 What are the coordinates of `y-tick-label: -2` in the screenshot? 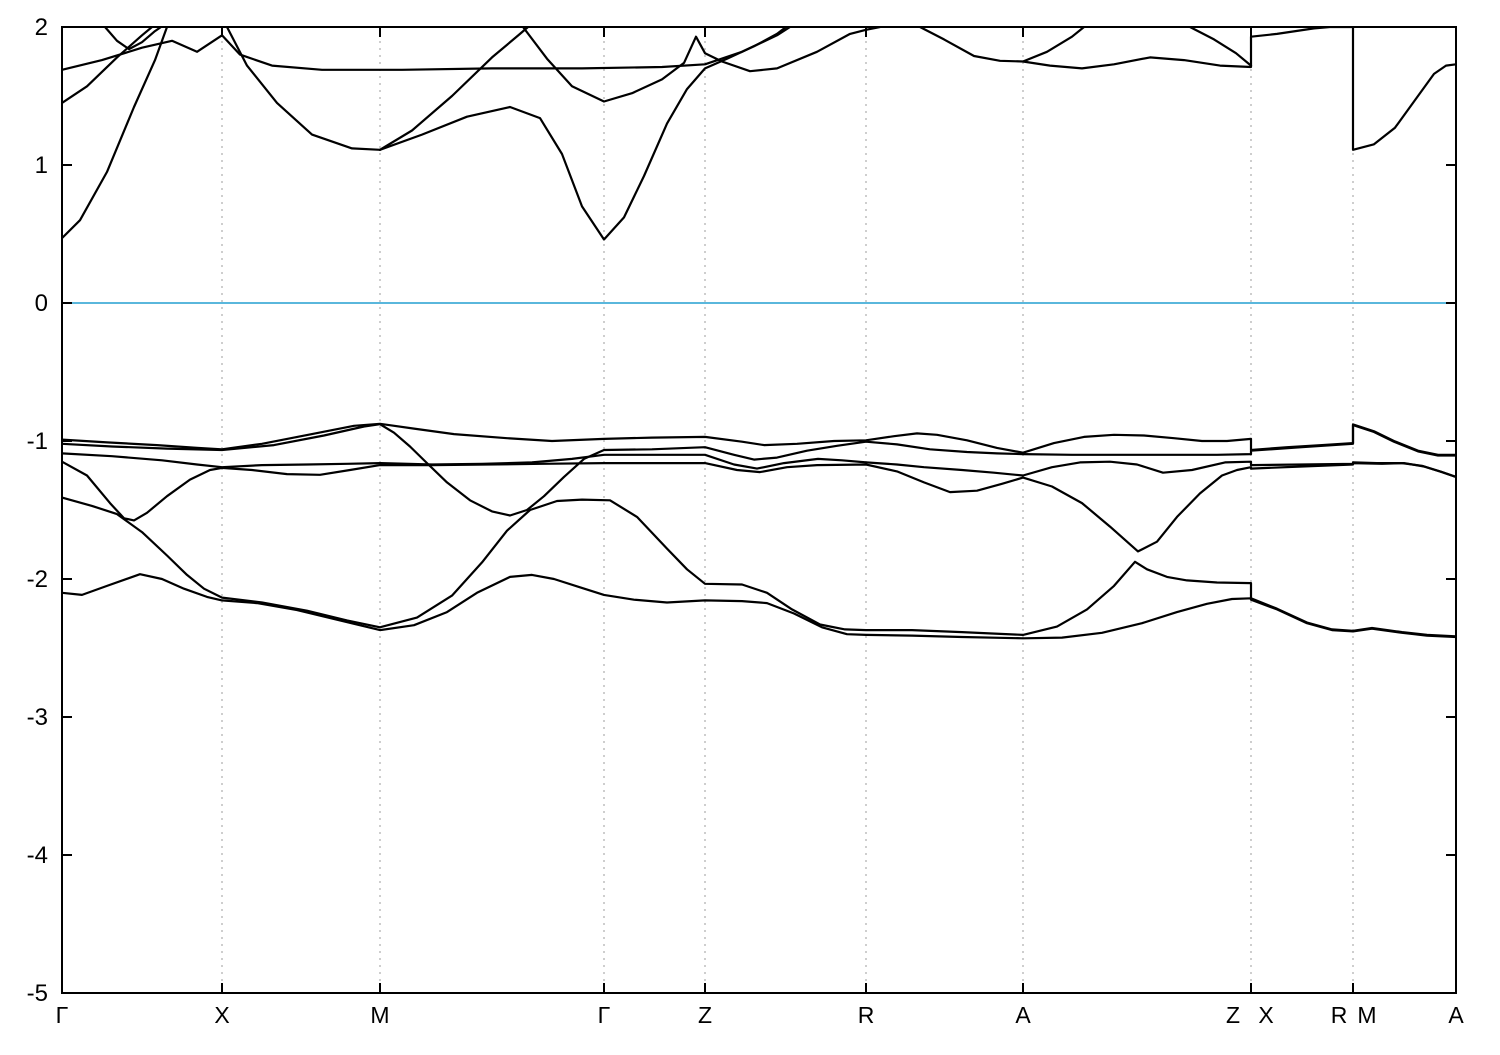 It's located at (37, 579).